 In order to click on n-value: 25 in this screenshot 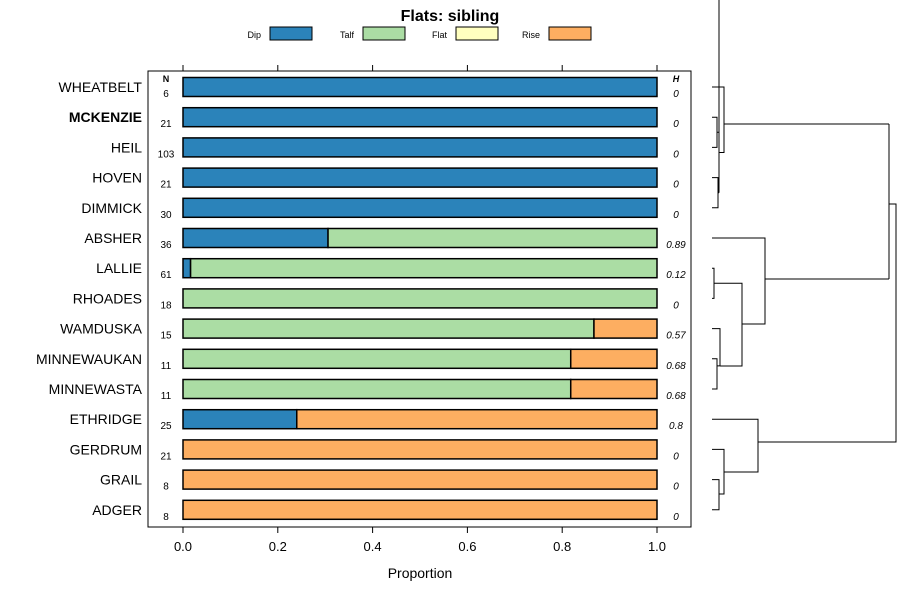, I will do `click(166, 426)`.